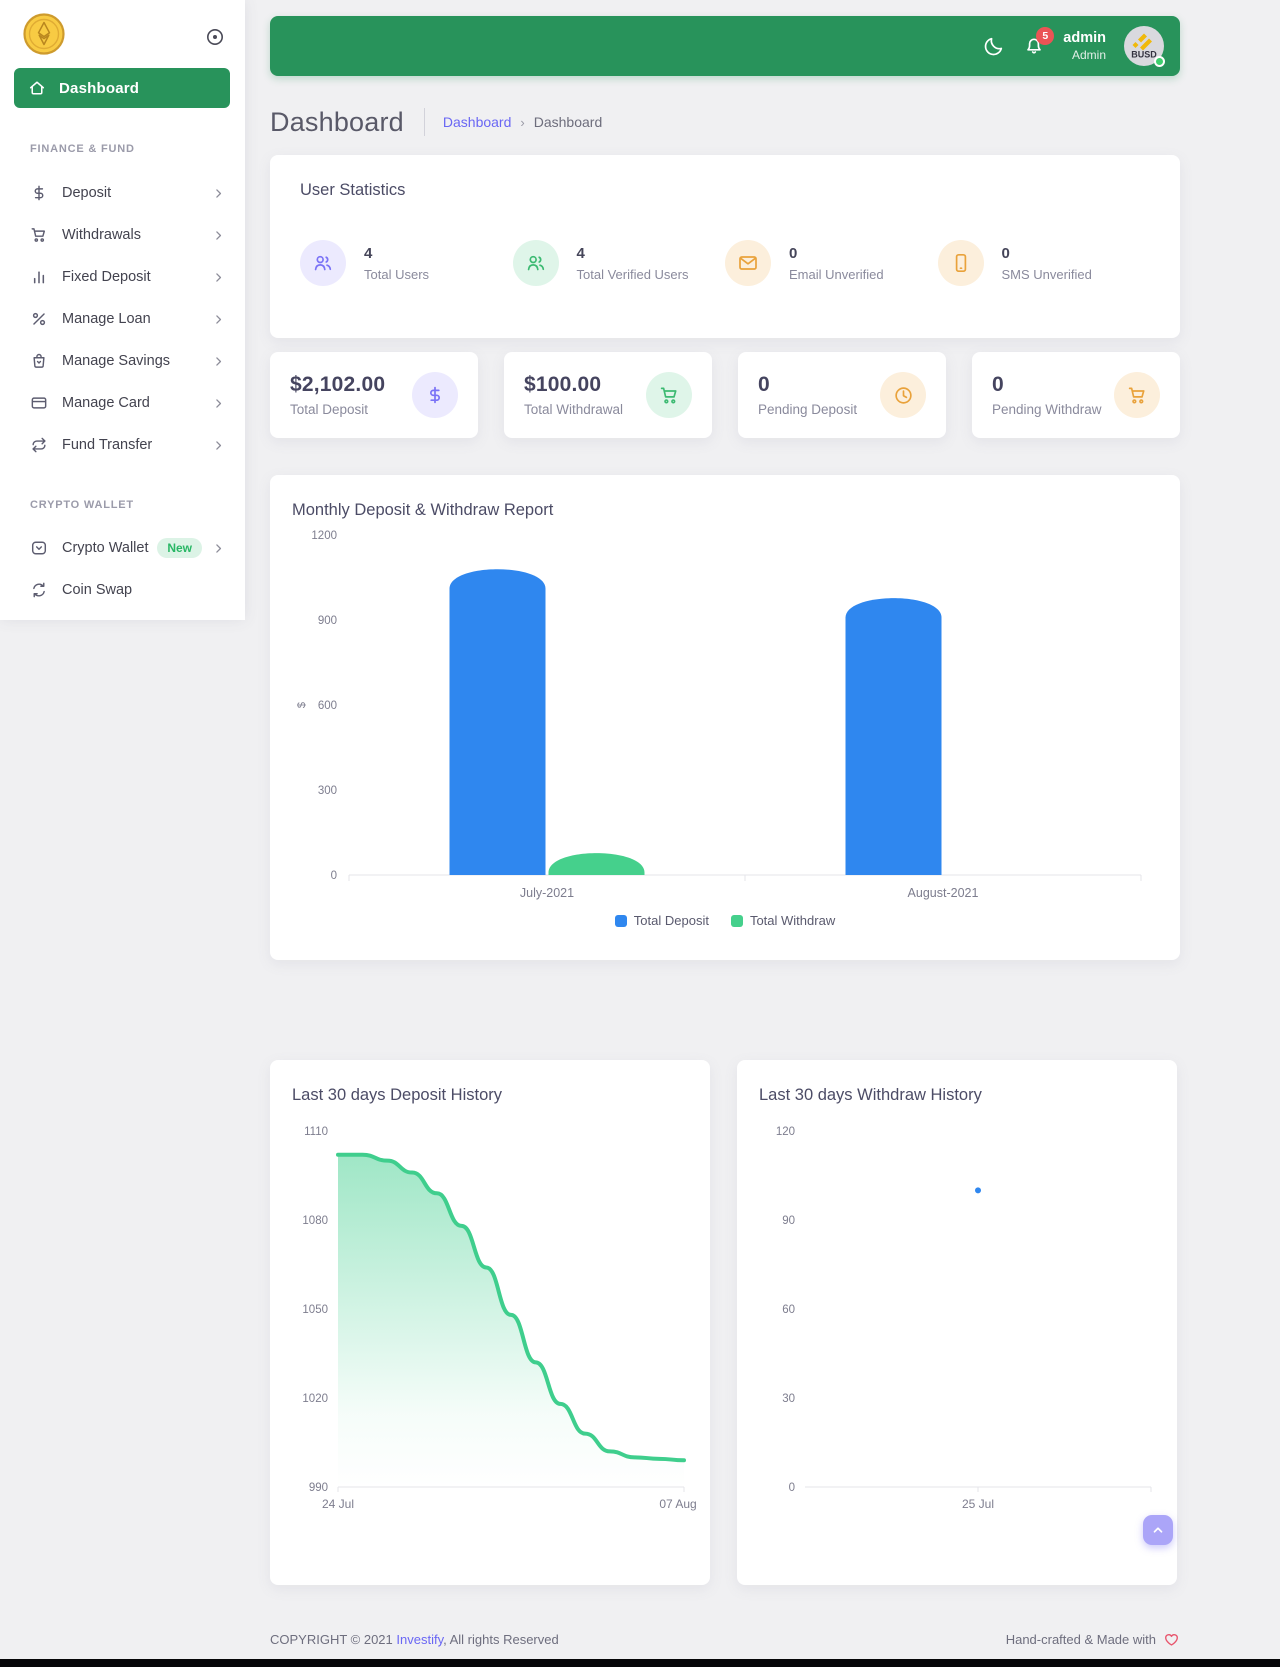  I want to click on sidebar-item-coin-swap: Coin Swap, so click(122, 590).